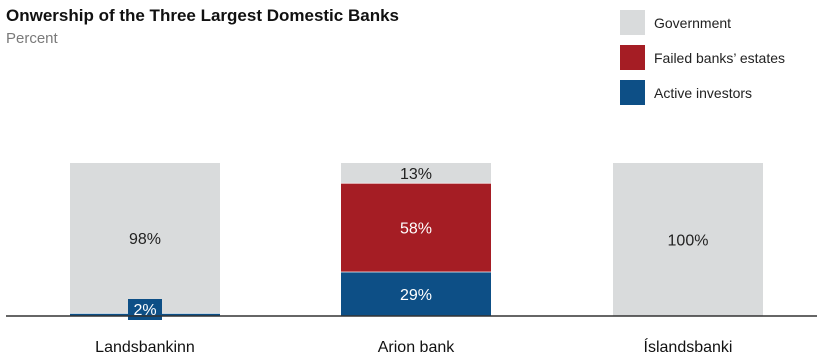  I want to click on value-label-box, so click(145, 309).